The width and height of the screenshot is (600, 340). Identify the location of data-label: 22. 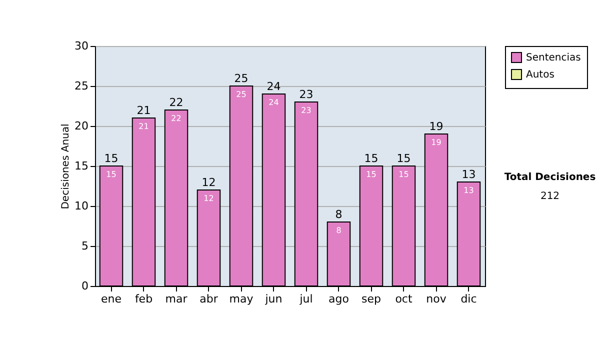
(176, 118).